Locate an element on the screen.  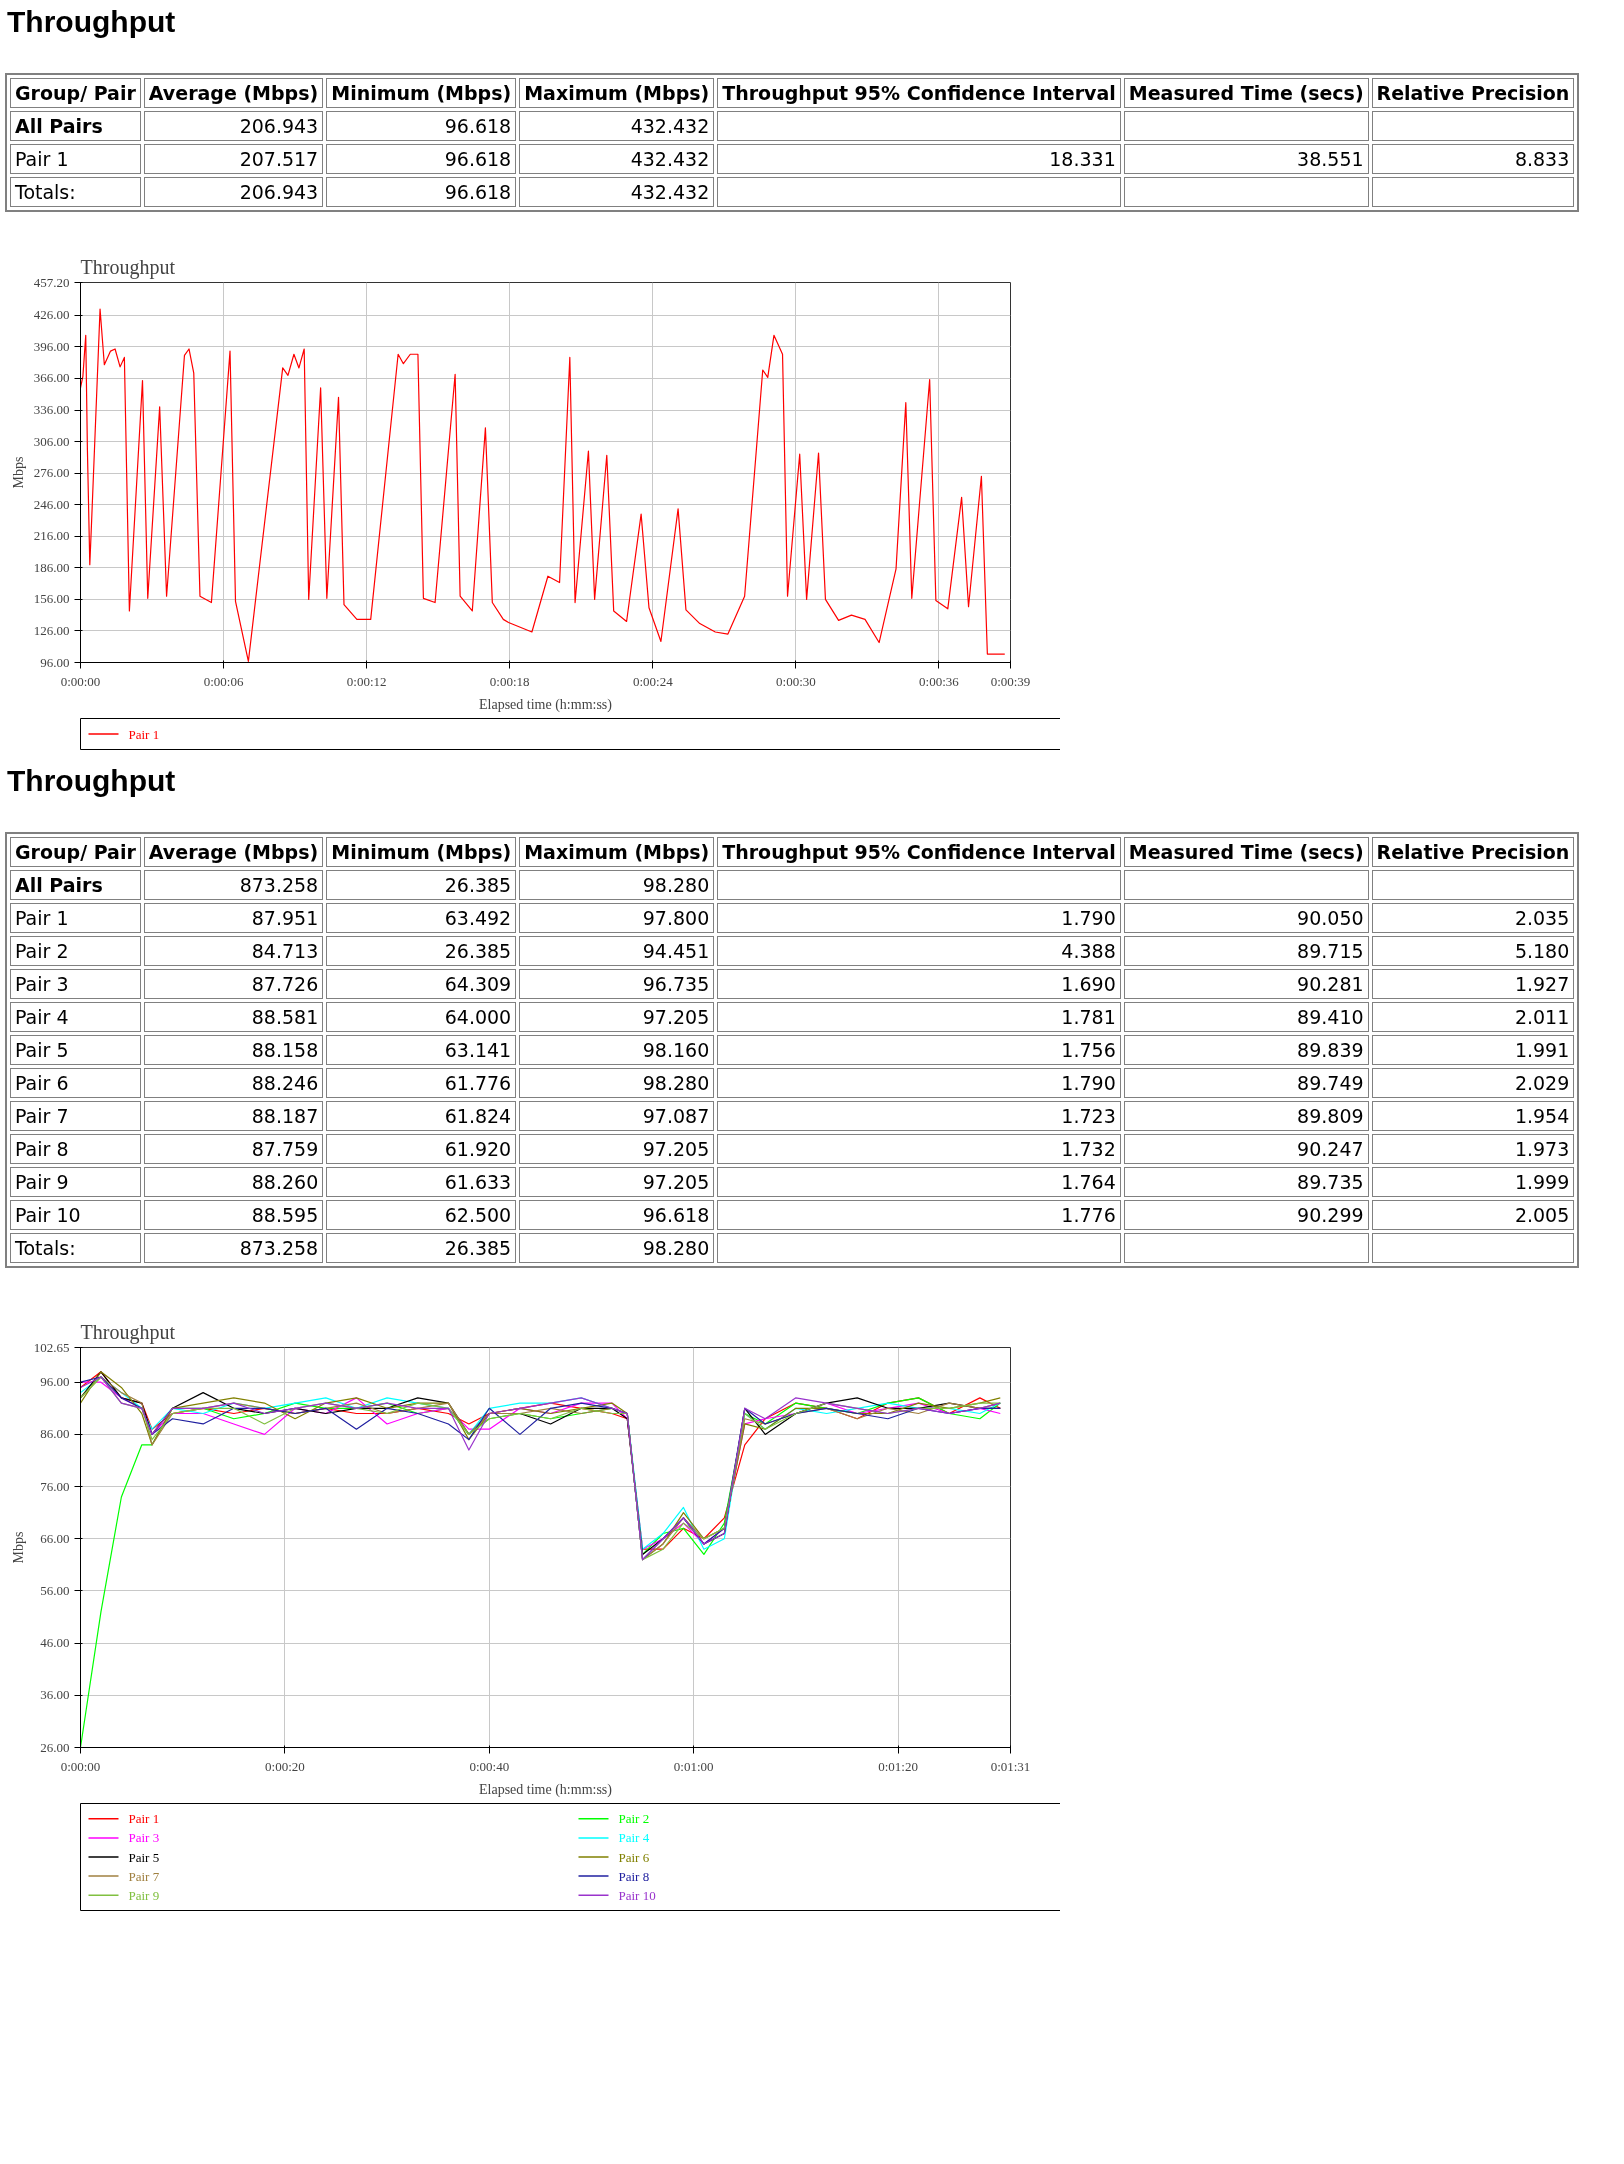
y-tick-label: 36.00 is located at coordinates (55, 1695).